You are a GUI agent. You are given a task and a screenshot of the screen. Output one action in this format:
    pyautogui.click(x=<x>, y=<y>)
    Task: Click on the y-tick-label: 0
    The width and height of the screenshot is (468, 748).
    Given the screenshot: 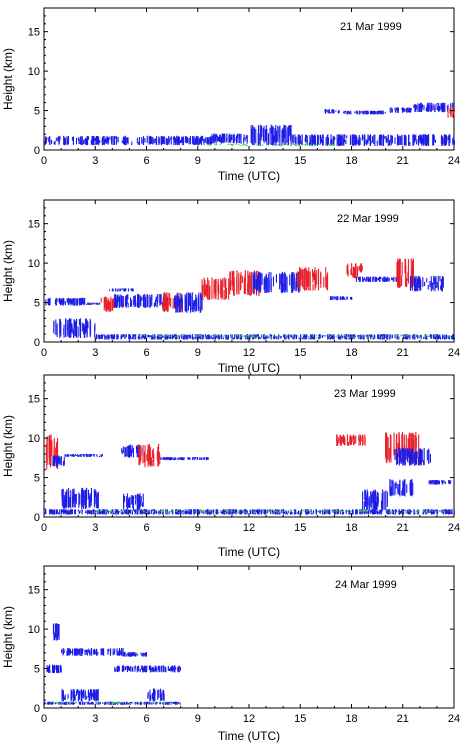 What is the action you would take?
    pyautogui.click(x=37, y=518)
    